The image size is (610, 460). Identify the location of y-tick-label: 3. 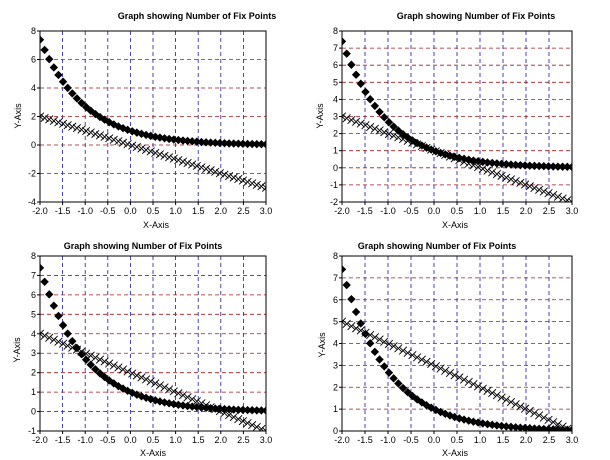
(33, 353).